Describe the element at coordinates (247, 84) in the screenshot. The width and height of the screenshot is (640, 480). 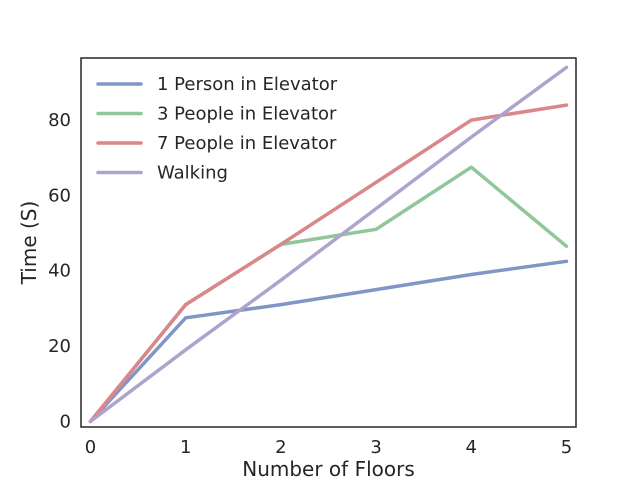
I see `legend-label-0: 1 Person in Elevator` at that location.